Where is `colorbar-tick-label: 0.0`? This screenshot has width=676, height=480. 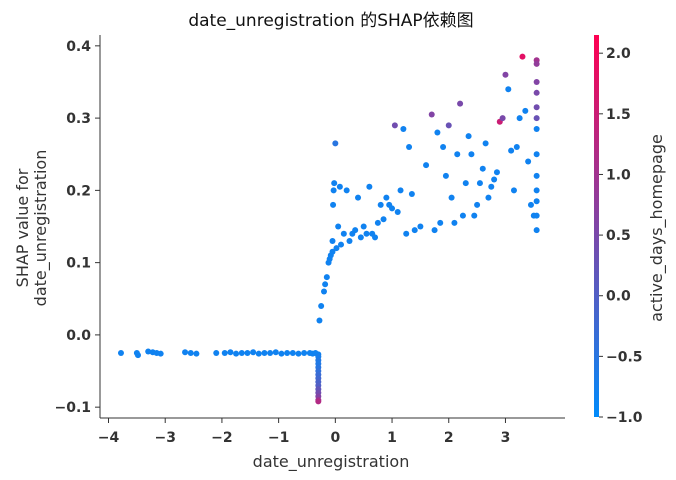 colorbar-tick-label: 0.0 is located at coordinates (618, 297).